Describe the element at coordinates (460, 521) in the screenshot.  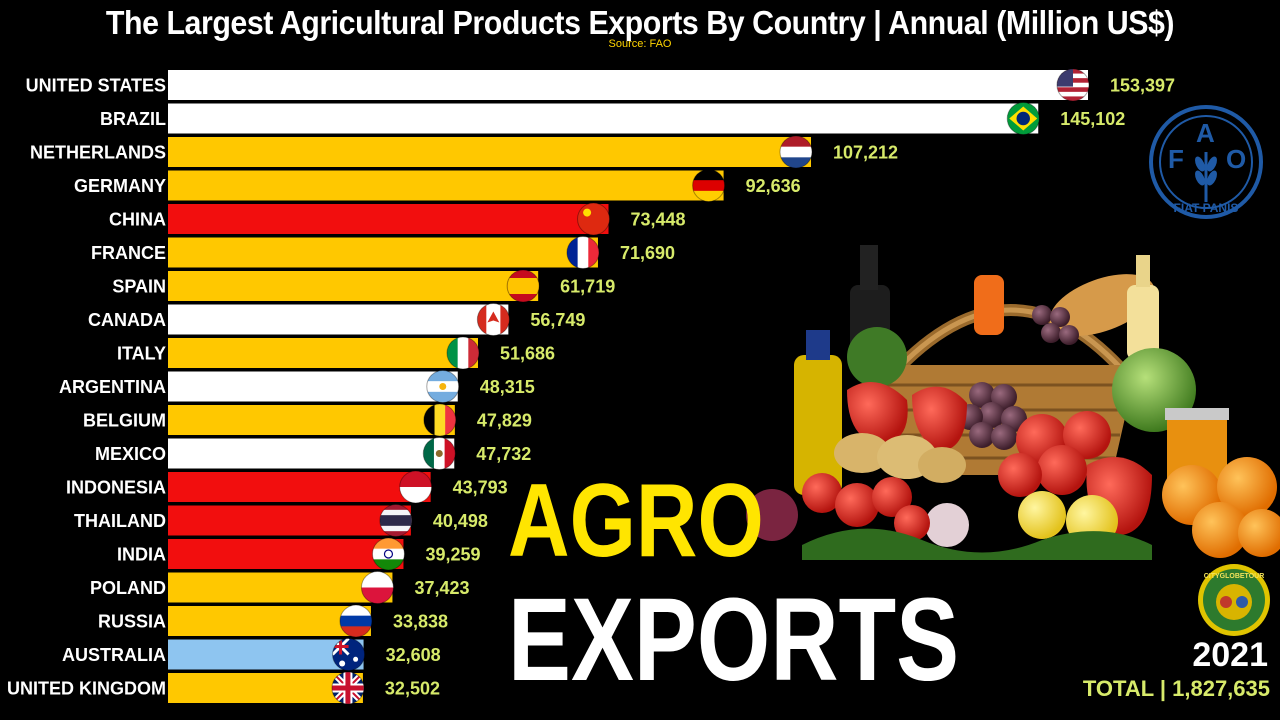
I see `value-label: 40,498` at that location.